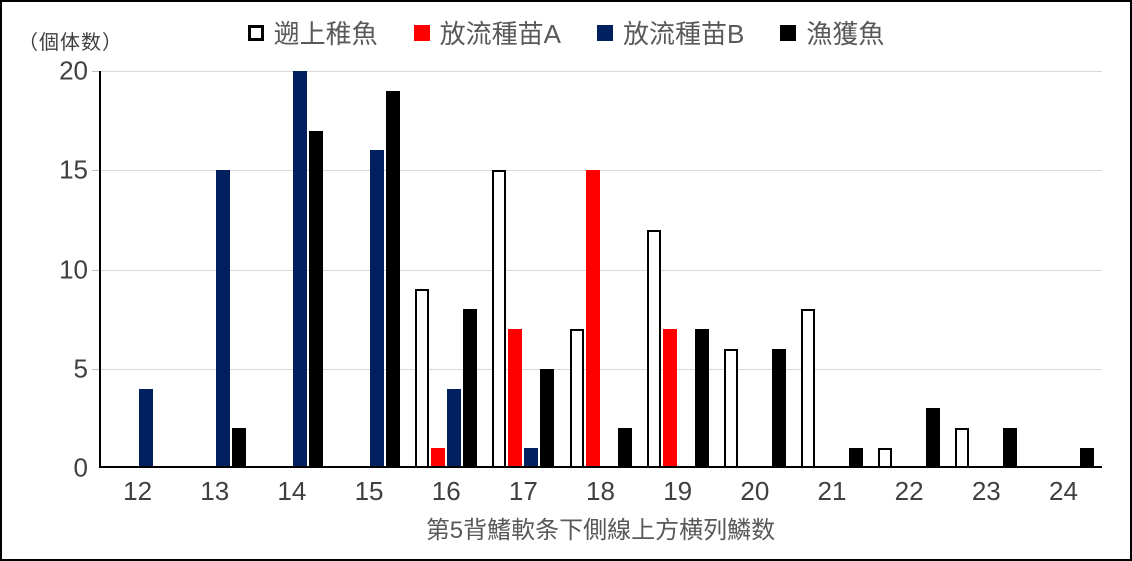  Describe the element at coordinates (653, 348) in the screenshot. I see `bar-upstream-juvenile-x19` at that location.